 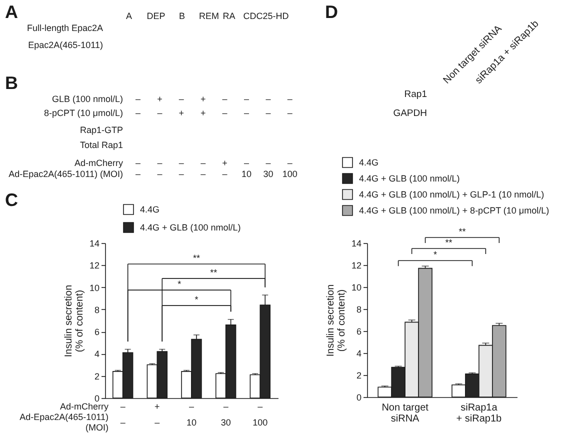 I want to click on text: Total Rap1, so click(x=101, y=145).